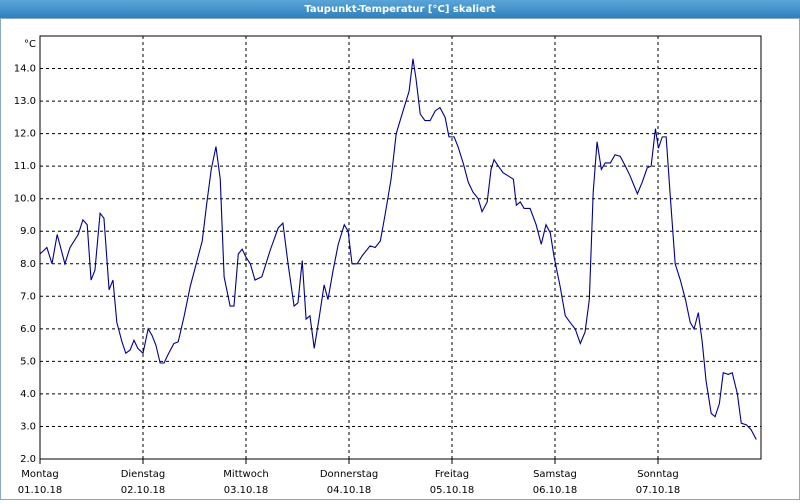 The image size is (800, 504). Describe the element at coordinates (658, 474) in the screenshot. I see `x-tick-label: Sonntag` at that location.